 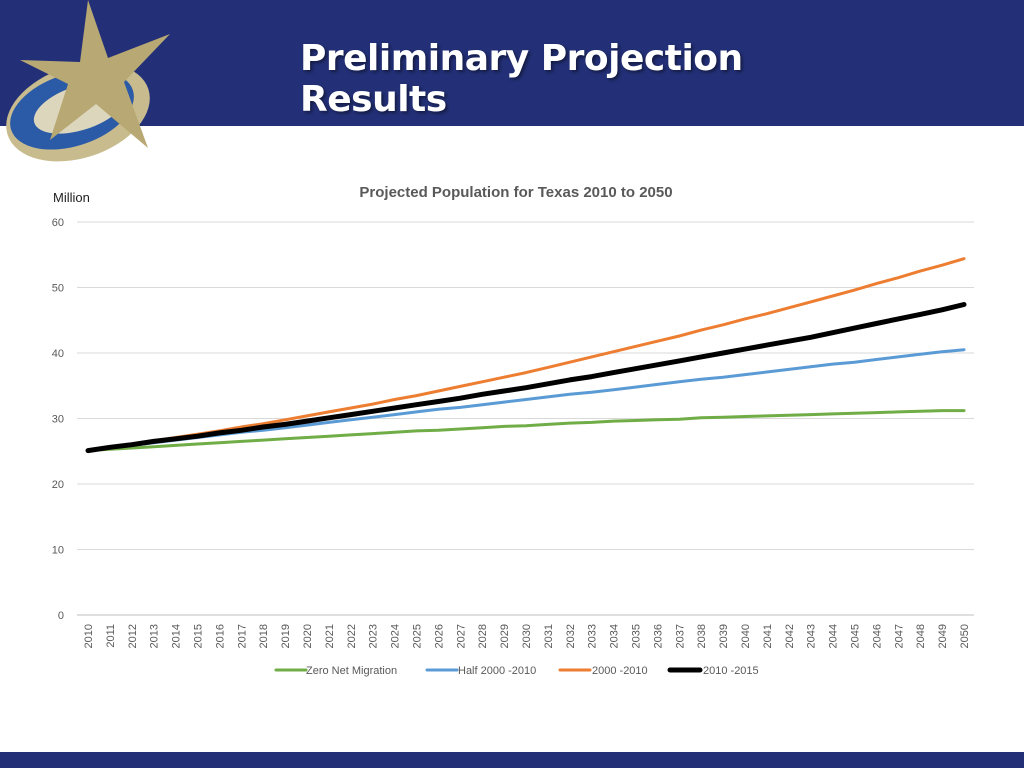 What do you see at coordinates (856, 636) in the screenshot?
I see `x-tick-label: 2045` at bounding box center [856, 636].